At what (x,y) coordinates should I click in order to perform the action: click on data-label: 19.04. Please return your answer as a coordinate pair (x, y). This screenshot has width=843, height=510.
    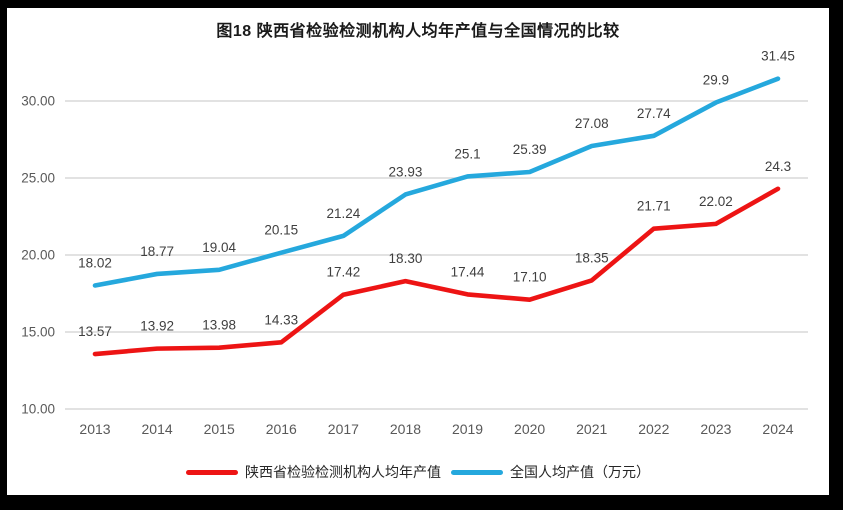
    Looking at the image, I should click on (219, 247).